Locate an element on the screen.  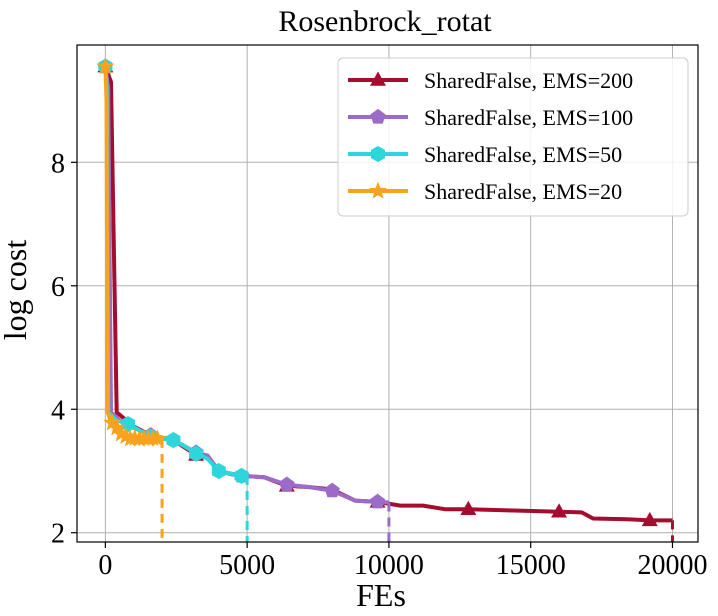
x-axis-label: FEs is located at coordinates (381, 595).